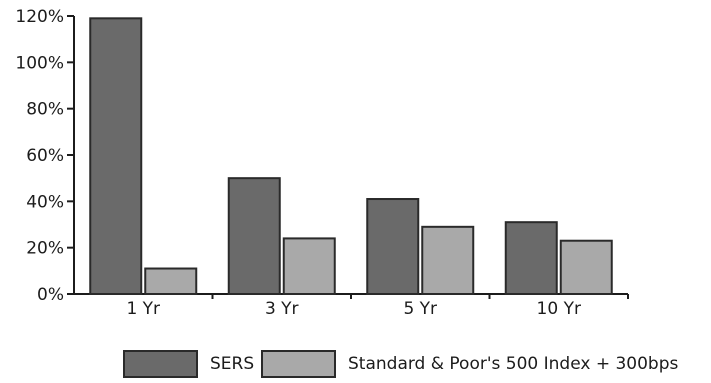 The height and width of the screenshot is (383, 711). I want to click on x-category-label: 3 Yr, so click(282, 309).